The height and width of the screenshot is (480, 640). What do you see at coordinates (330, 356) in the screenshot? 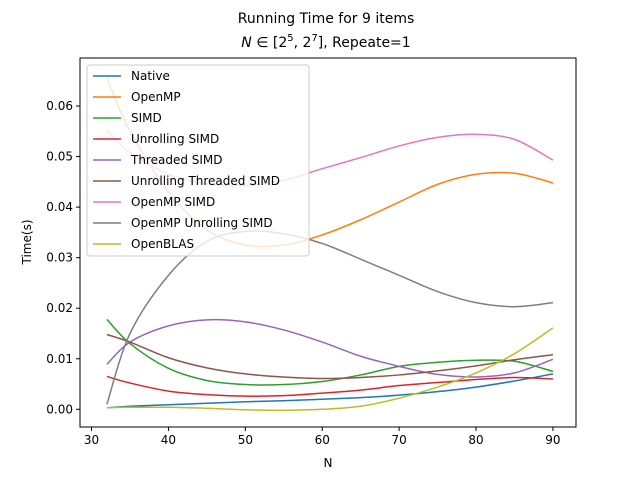
I see `series-line-unrolling-threaded-simd` at bounding box center [330, 356].